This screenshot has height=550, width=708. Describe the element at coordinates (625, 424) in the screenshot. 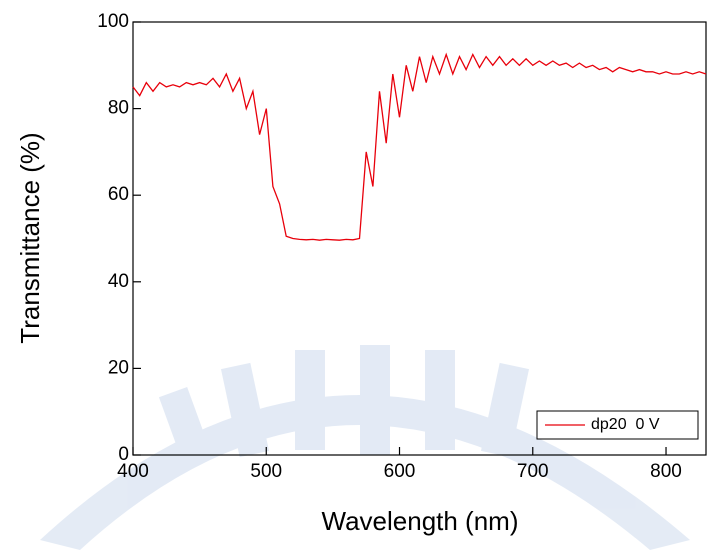

I see `legend-label: dp20 0 V` at that location.